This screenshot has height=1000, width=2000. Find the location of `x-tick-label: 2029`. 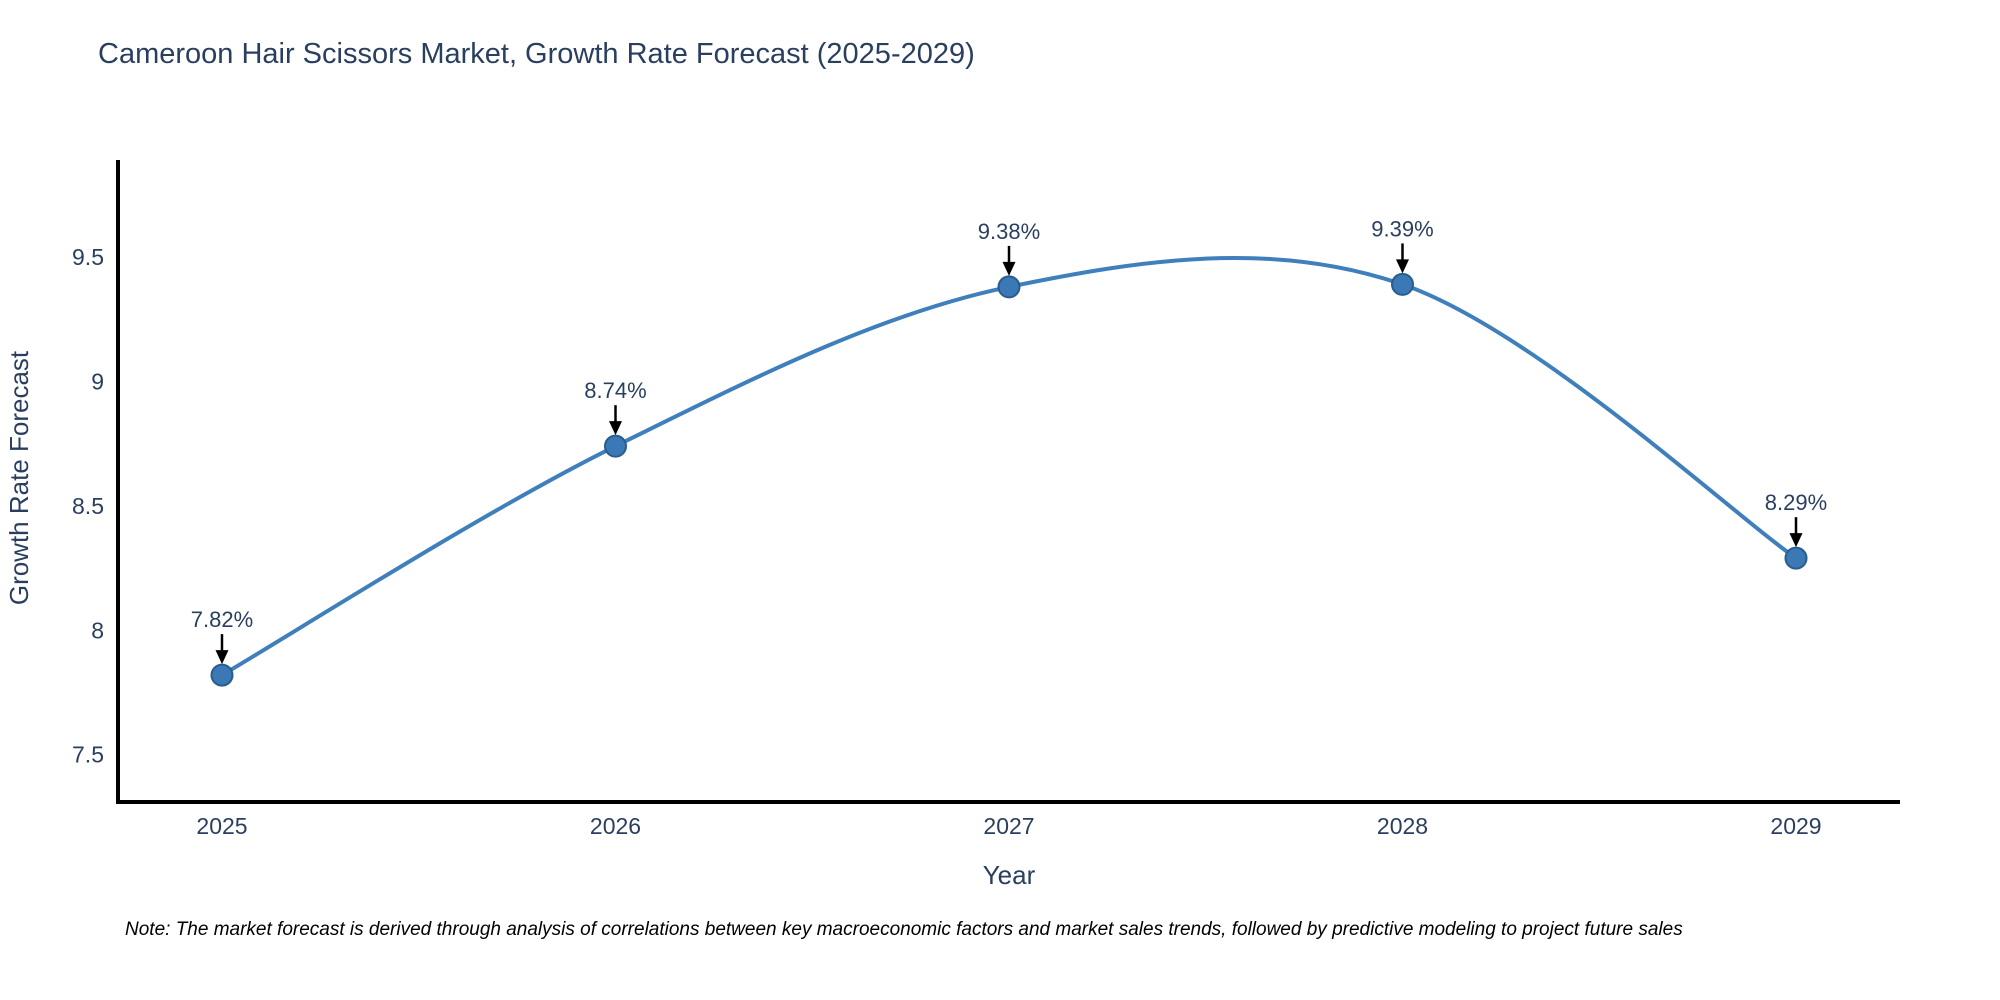

x-tick-label: 2029 is located at coordinates (1795, 826).